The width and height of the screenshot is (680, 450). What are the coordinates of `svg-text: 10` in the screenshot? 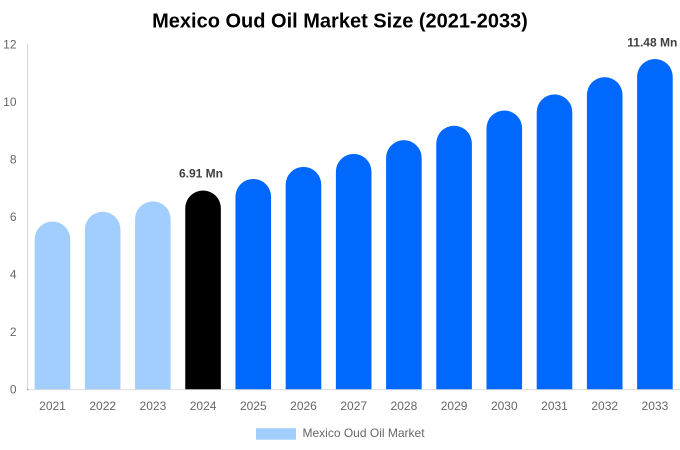 It's located at (10, 102).